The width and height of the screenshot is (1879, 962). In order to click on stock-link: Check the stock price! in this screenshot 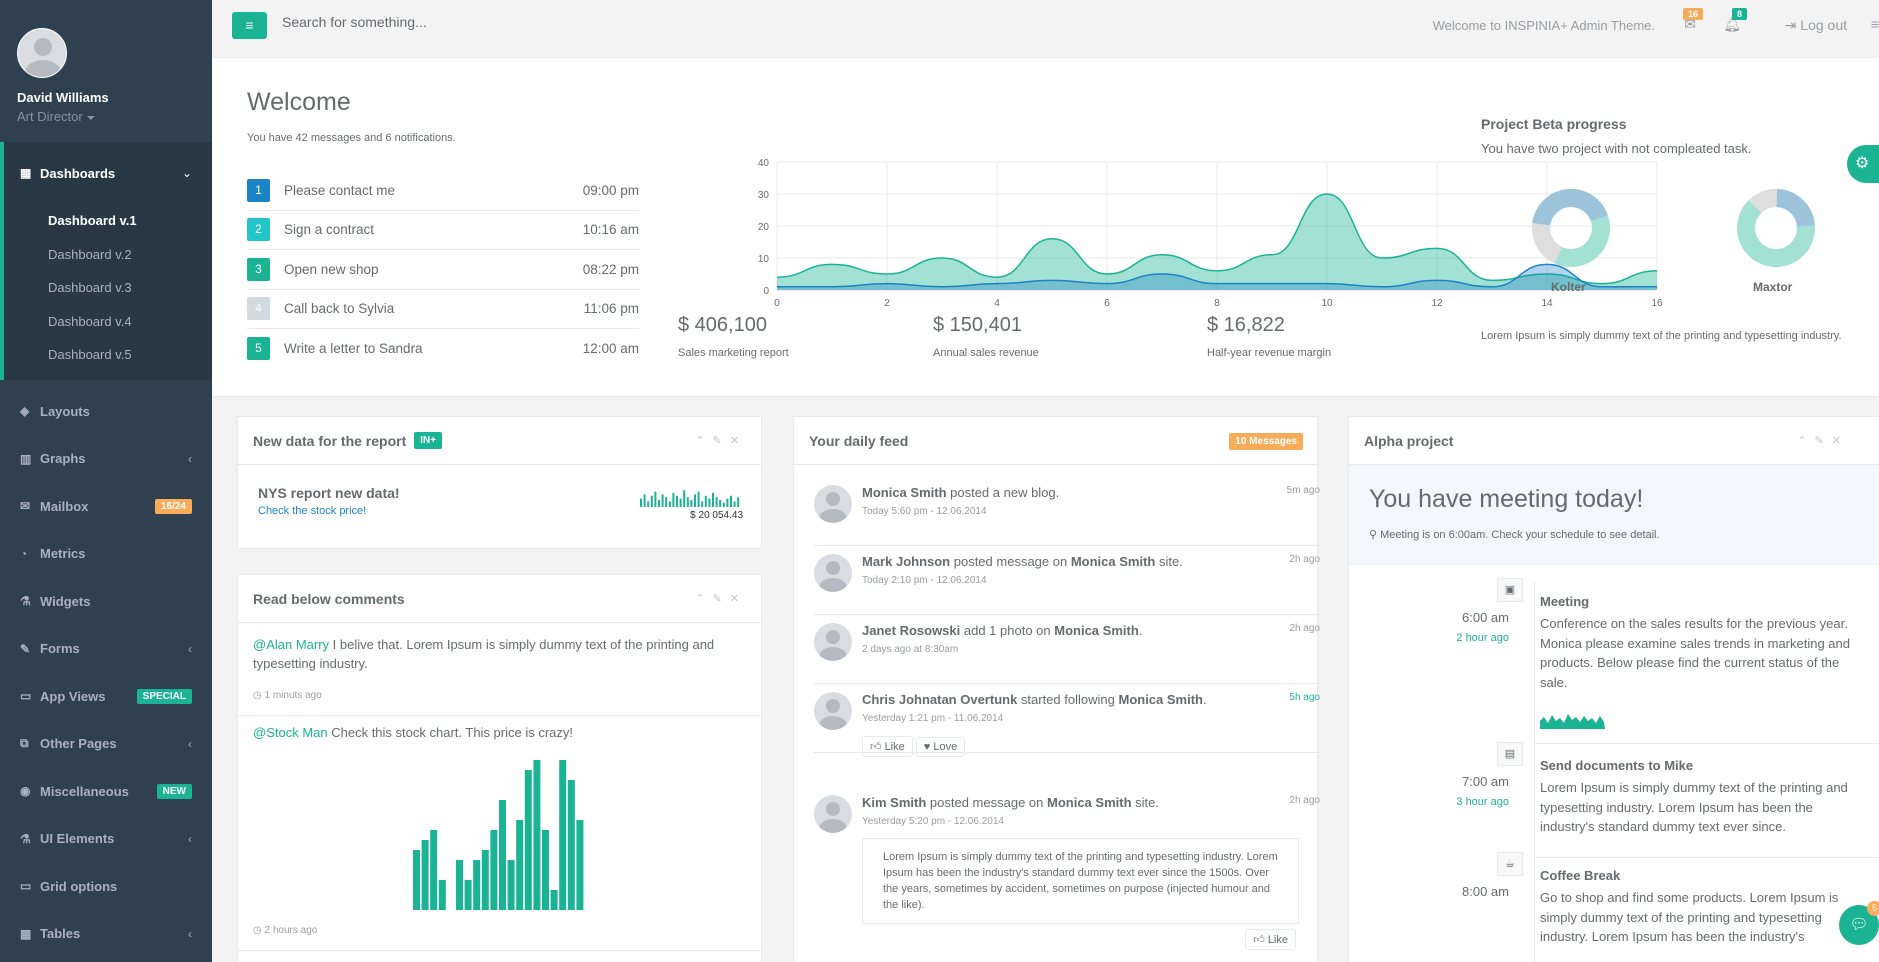, I will do `click(312, 511)`.